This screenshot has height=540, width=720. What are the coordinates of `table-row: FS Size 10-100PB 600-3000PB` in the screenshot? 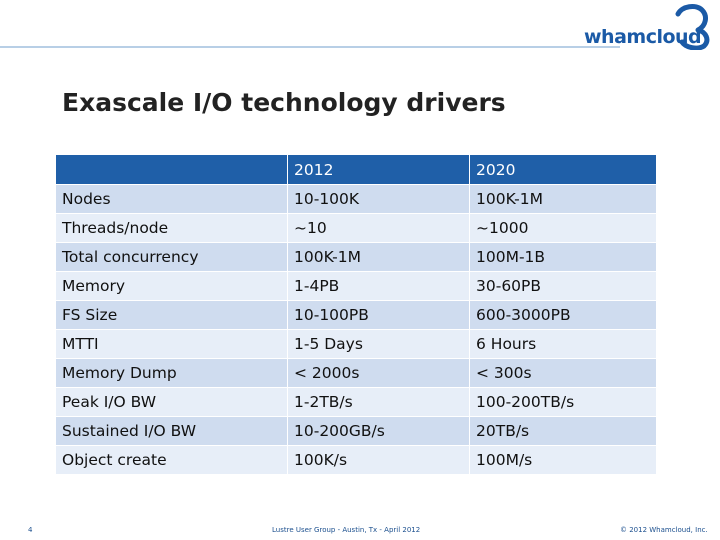 It's located at (356, 315).